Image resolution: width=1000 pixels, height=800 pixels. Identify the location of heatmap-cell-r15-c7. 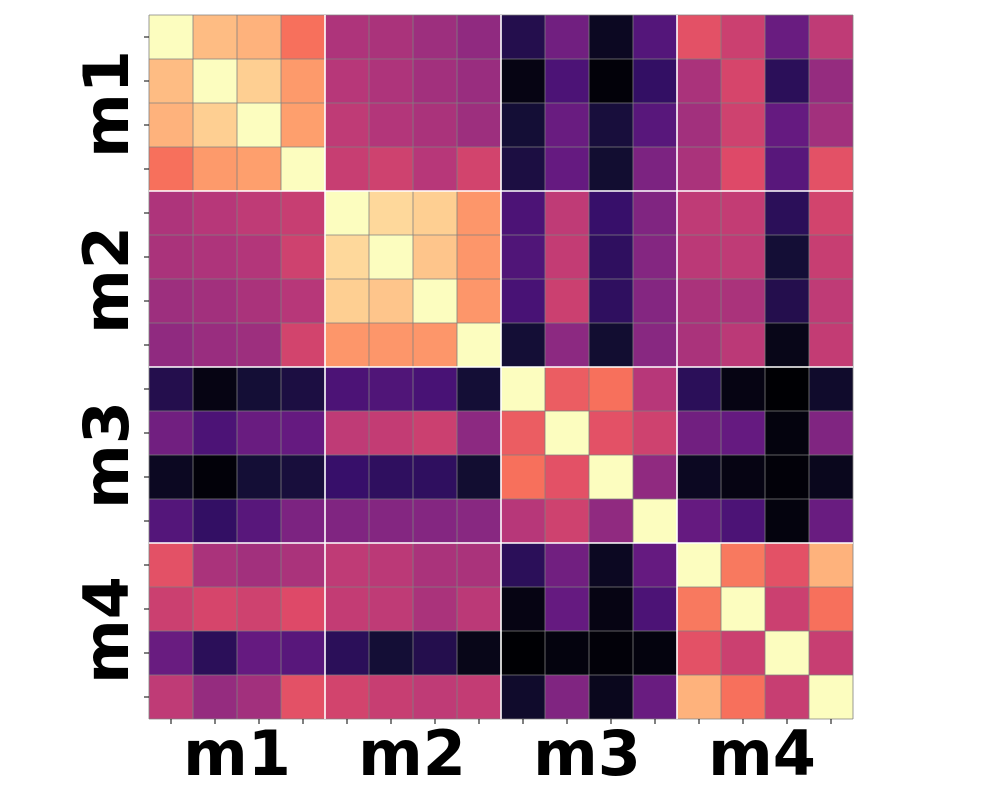
(479, 697).